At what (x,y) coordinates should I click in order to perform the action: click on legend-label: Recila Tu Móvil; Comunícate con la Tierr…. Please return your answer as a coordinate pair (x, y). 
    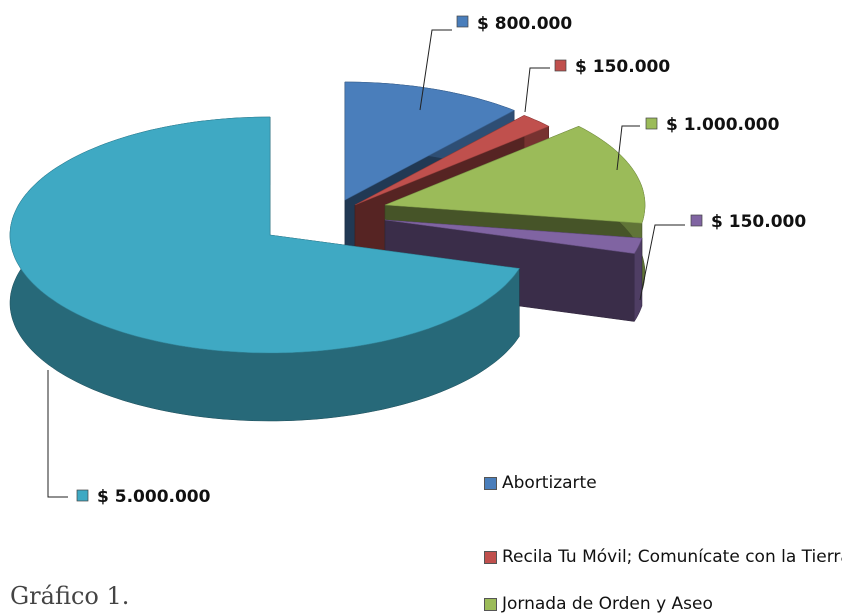
    Looking at the image, I should click on (672, 557).